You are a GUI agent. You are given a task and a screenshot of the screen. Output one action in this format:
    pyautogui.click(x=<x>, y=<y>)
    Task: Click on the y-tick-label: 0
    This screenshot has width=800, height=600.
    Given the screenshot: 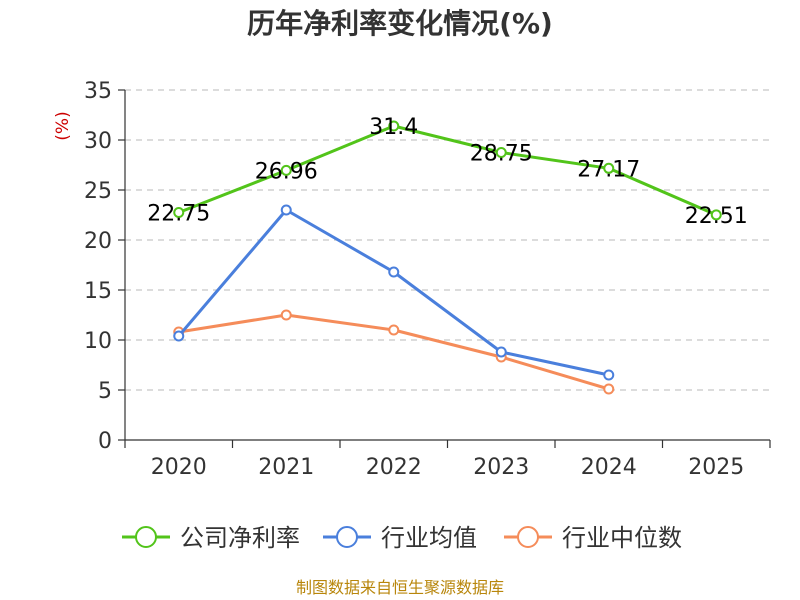 What is the action you would take?
    pyautogui.click(x=105, y=441)
    